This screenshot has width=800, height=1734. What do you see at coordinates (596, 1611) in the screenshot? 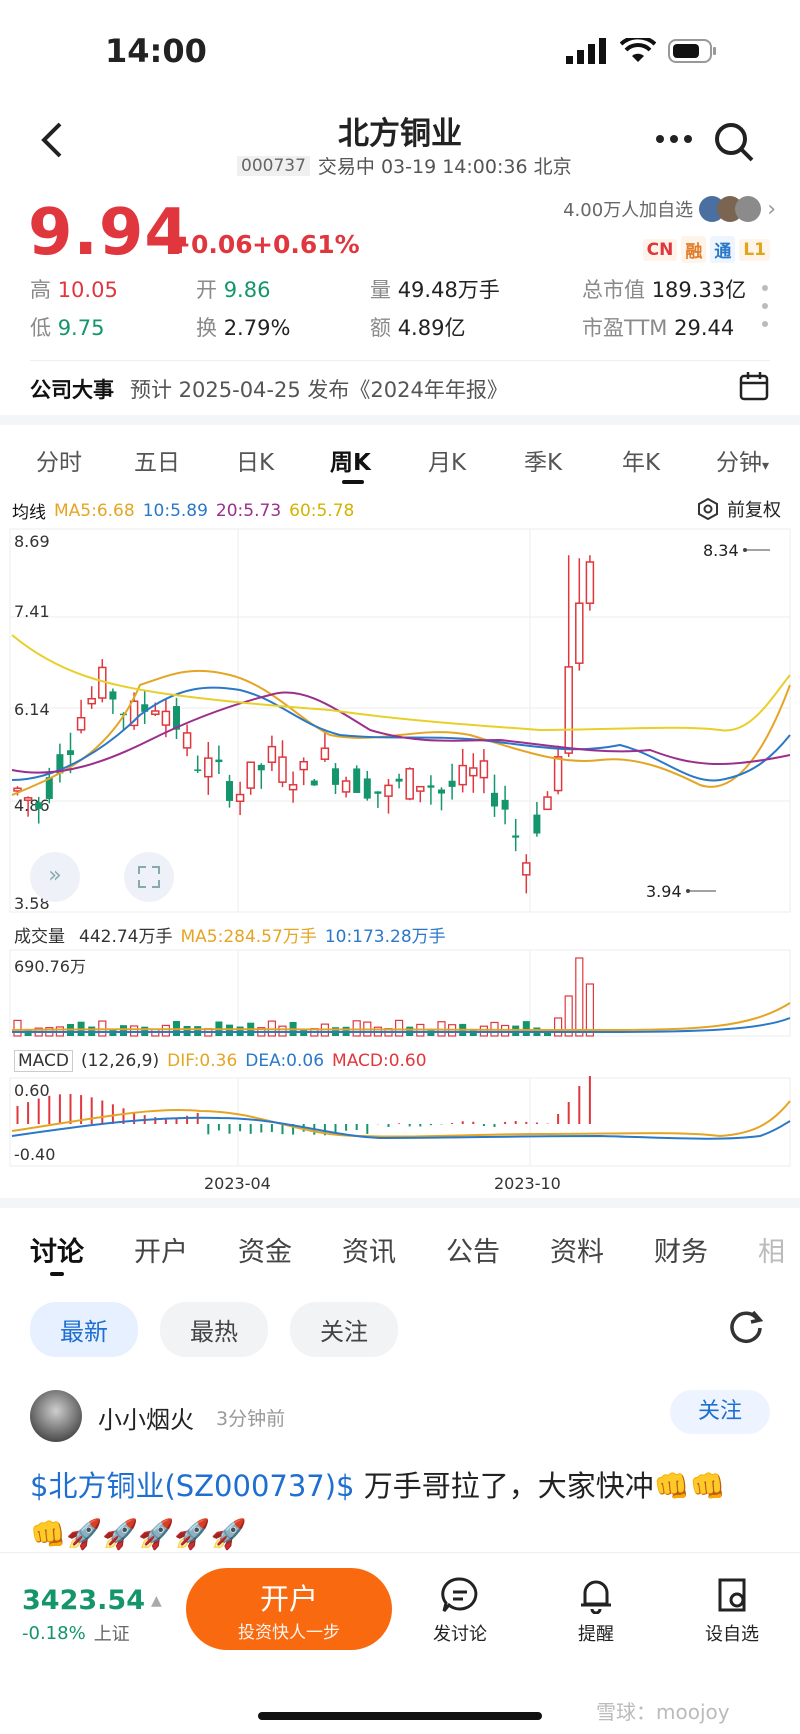
I see `alert-button: 提醒` at bounding box center [596, 1611].